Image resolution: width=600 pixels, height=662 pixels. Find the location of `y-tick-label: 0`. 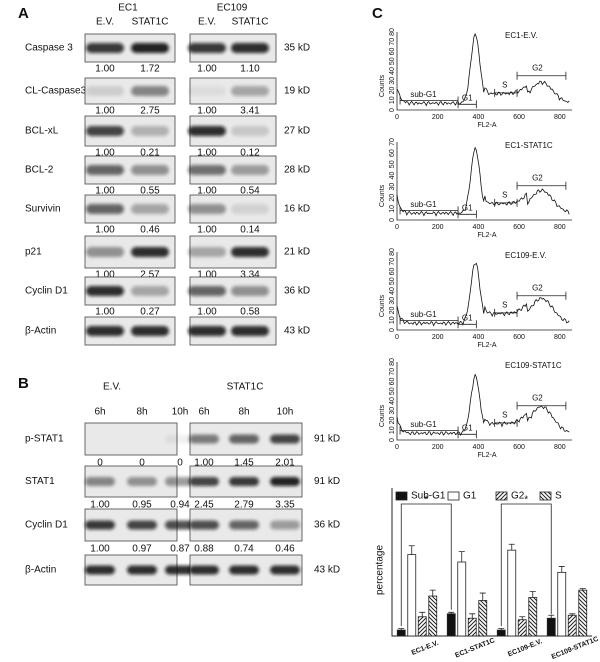

y-tick-label: 0 is located at coordinates (392, 330).